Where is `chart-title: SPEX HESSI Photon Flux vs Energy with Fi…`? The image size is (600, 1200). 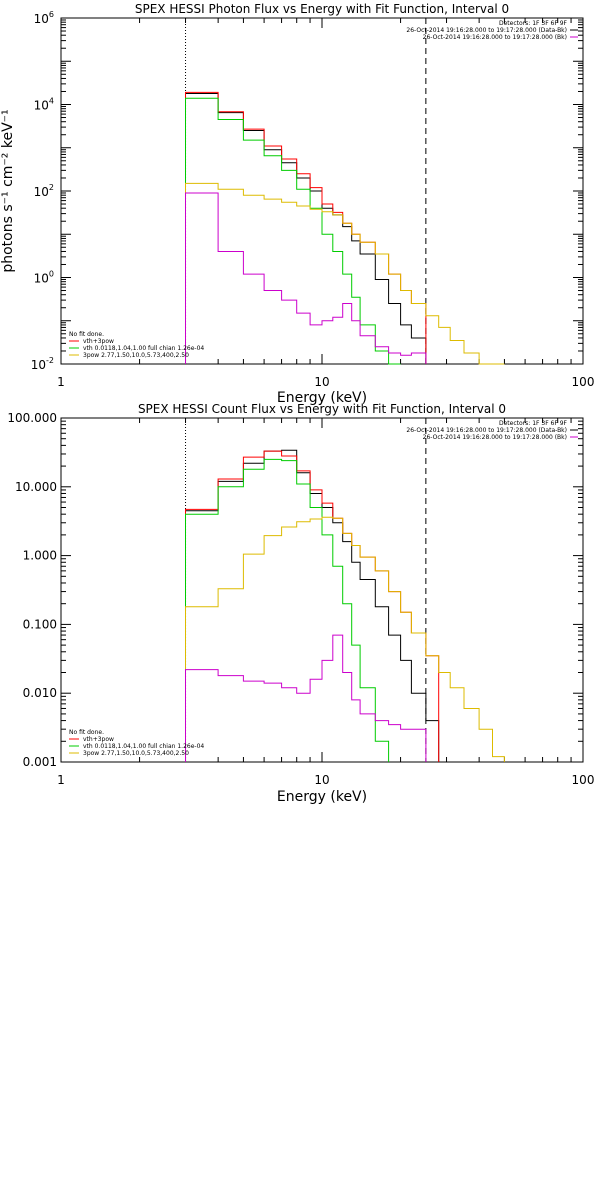 chart-title: SPEX HESSI Photon Flux vs Energy with Fi… is located at coordinates (322, 9).